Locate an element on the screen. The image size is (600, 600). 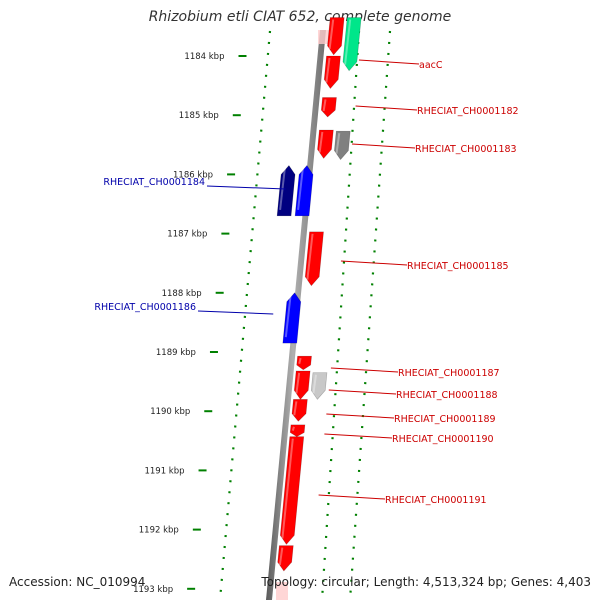
scale-tick-label: 1190 kbp is located at coordinates (170, 412).